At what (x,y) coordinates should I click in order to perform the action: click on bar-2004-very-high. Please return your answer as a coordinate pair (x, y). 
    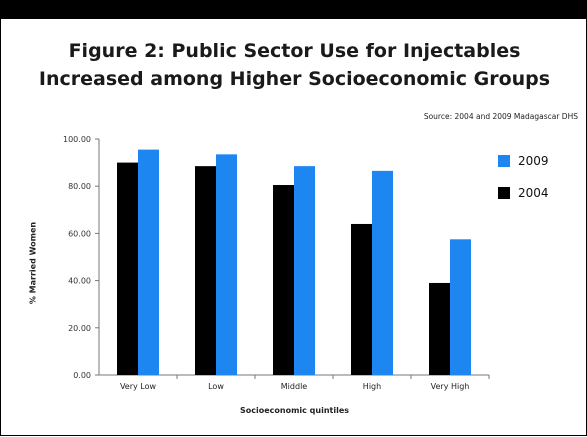
    Looking at the image, I should click on (439, 328).